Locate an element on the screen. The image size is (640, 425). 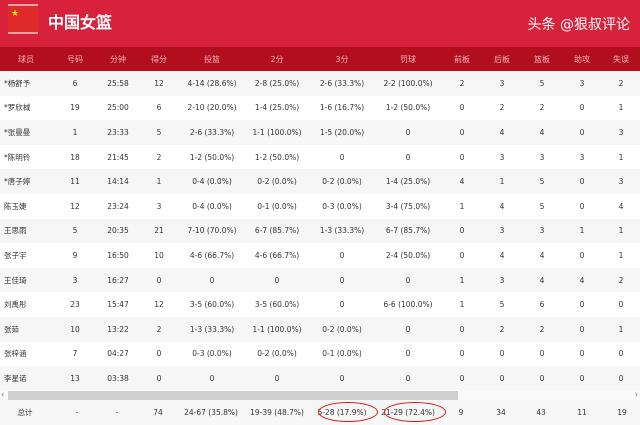
stat-cell: 03:38 is located at coordinates (118, 378).